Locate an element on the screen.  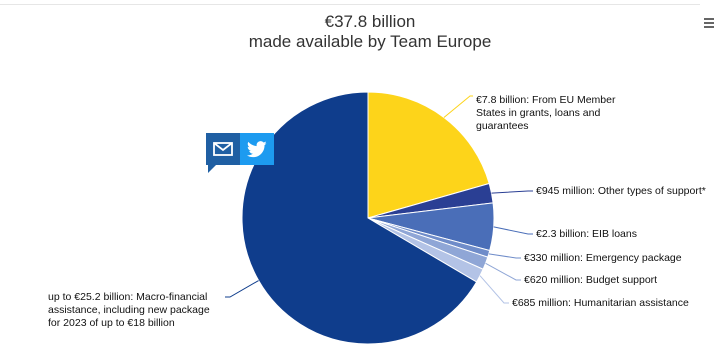
chart-subtitle: made available by Team Europe is located at coordinates (370, 41).